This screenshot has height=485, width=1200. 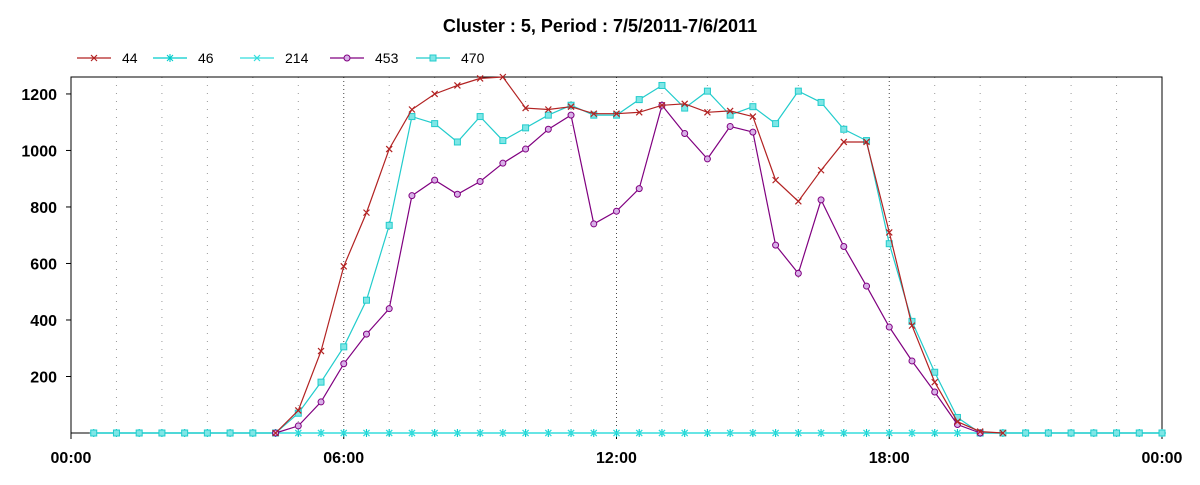 What do you see at coordinates (39, 151) in the screenshot?
I see `y-tick-label: 1000` at bounding box center [39, 151].